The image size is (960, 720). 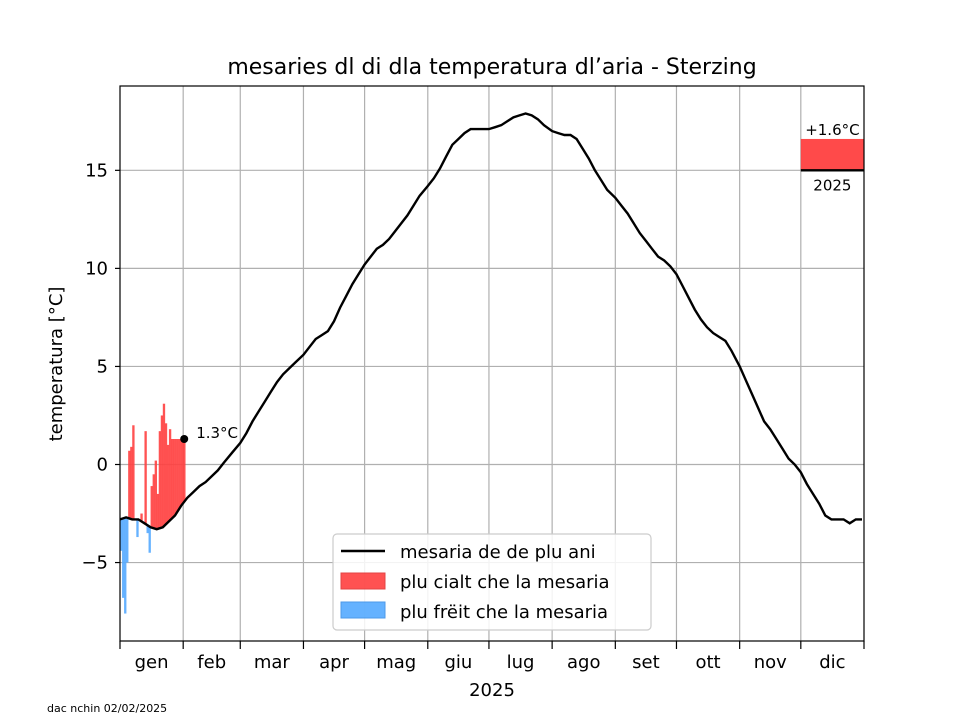 What do you see at coordinates (505, 582) in the screenshot?
I see `legend-entry-warm: plu cialt che la mesaria` at bounding box center [505, 582].